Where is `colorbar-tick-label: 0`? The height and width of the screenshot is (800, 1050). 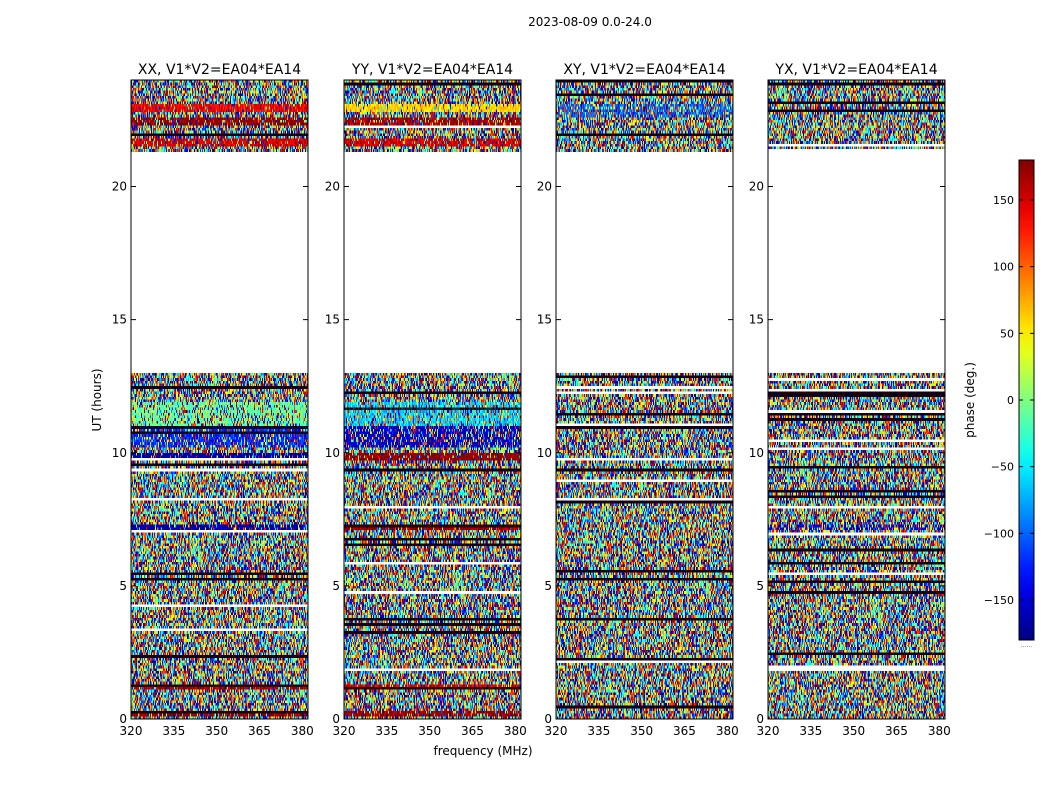
colorbar-tick-label: 0 is located at coordinates (1010, 400).